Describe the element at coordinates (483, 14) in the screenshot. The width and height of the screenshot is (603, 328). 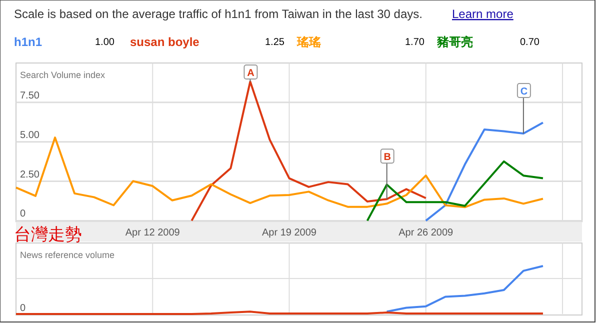
I see `text: Learn more` at that location.